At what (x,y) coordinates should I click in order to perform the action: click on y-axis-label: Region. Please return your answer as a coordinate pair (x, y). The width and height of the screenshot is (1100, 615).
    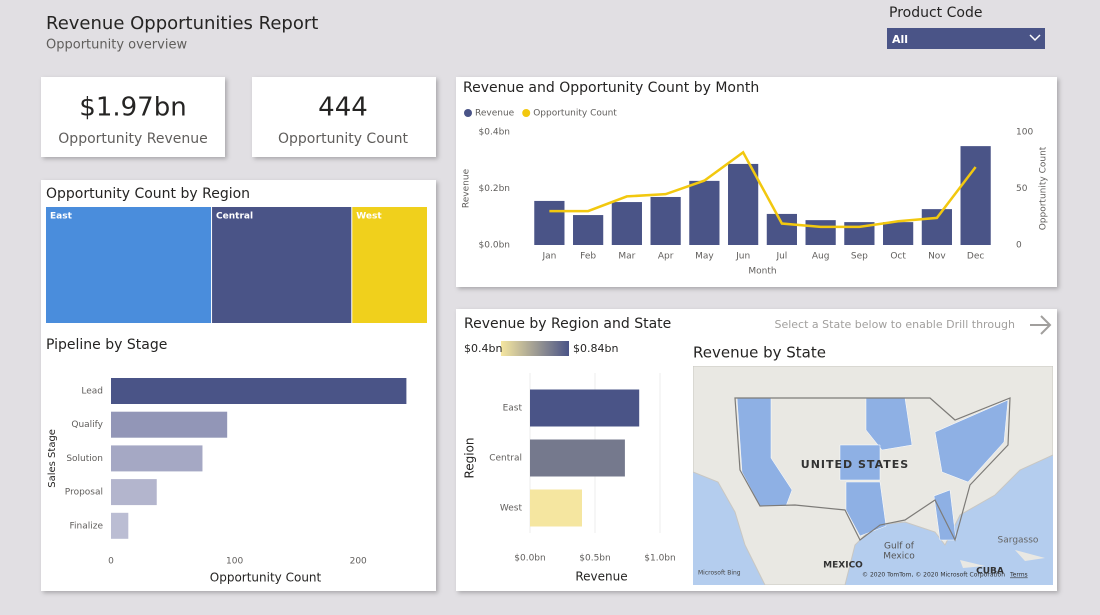
    Looking at the image, I should click on (470, 457).